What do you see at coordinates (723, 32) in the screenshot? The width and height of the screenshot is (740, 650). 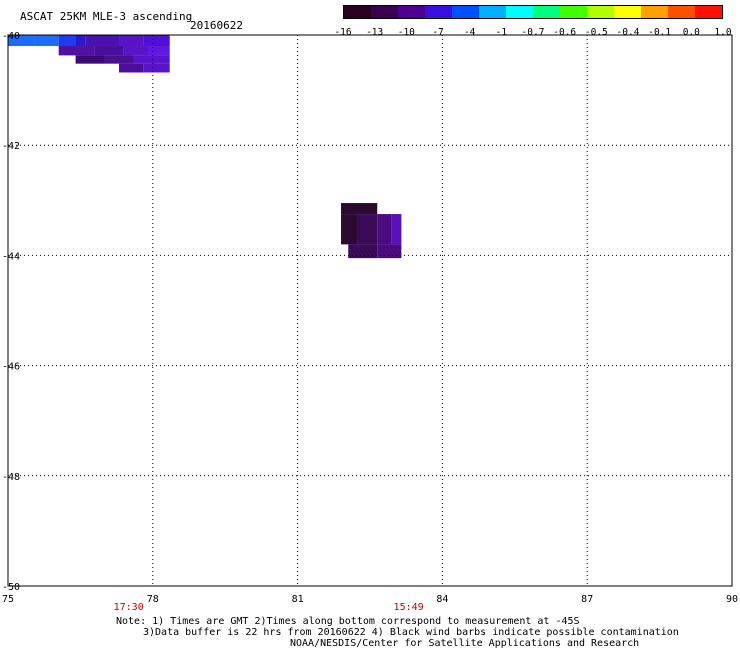 I see `colorbar-tick-label: 1.0` at bounding box center [723, 32].